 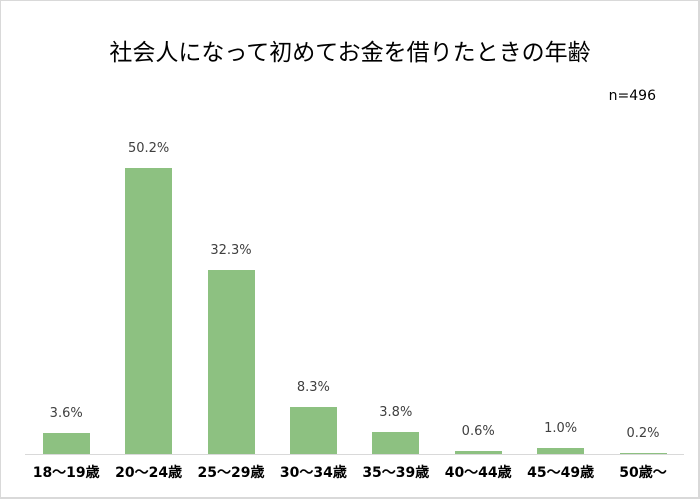 I want to click on x-tick-label: 40〜44歳, so click(x=478, y=473).